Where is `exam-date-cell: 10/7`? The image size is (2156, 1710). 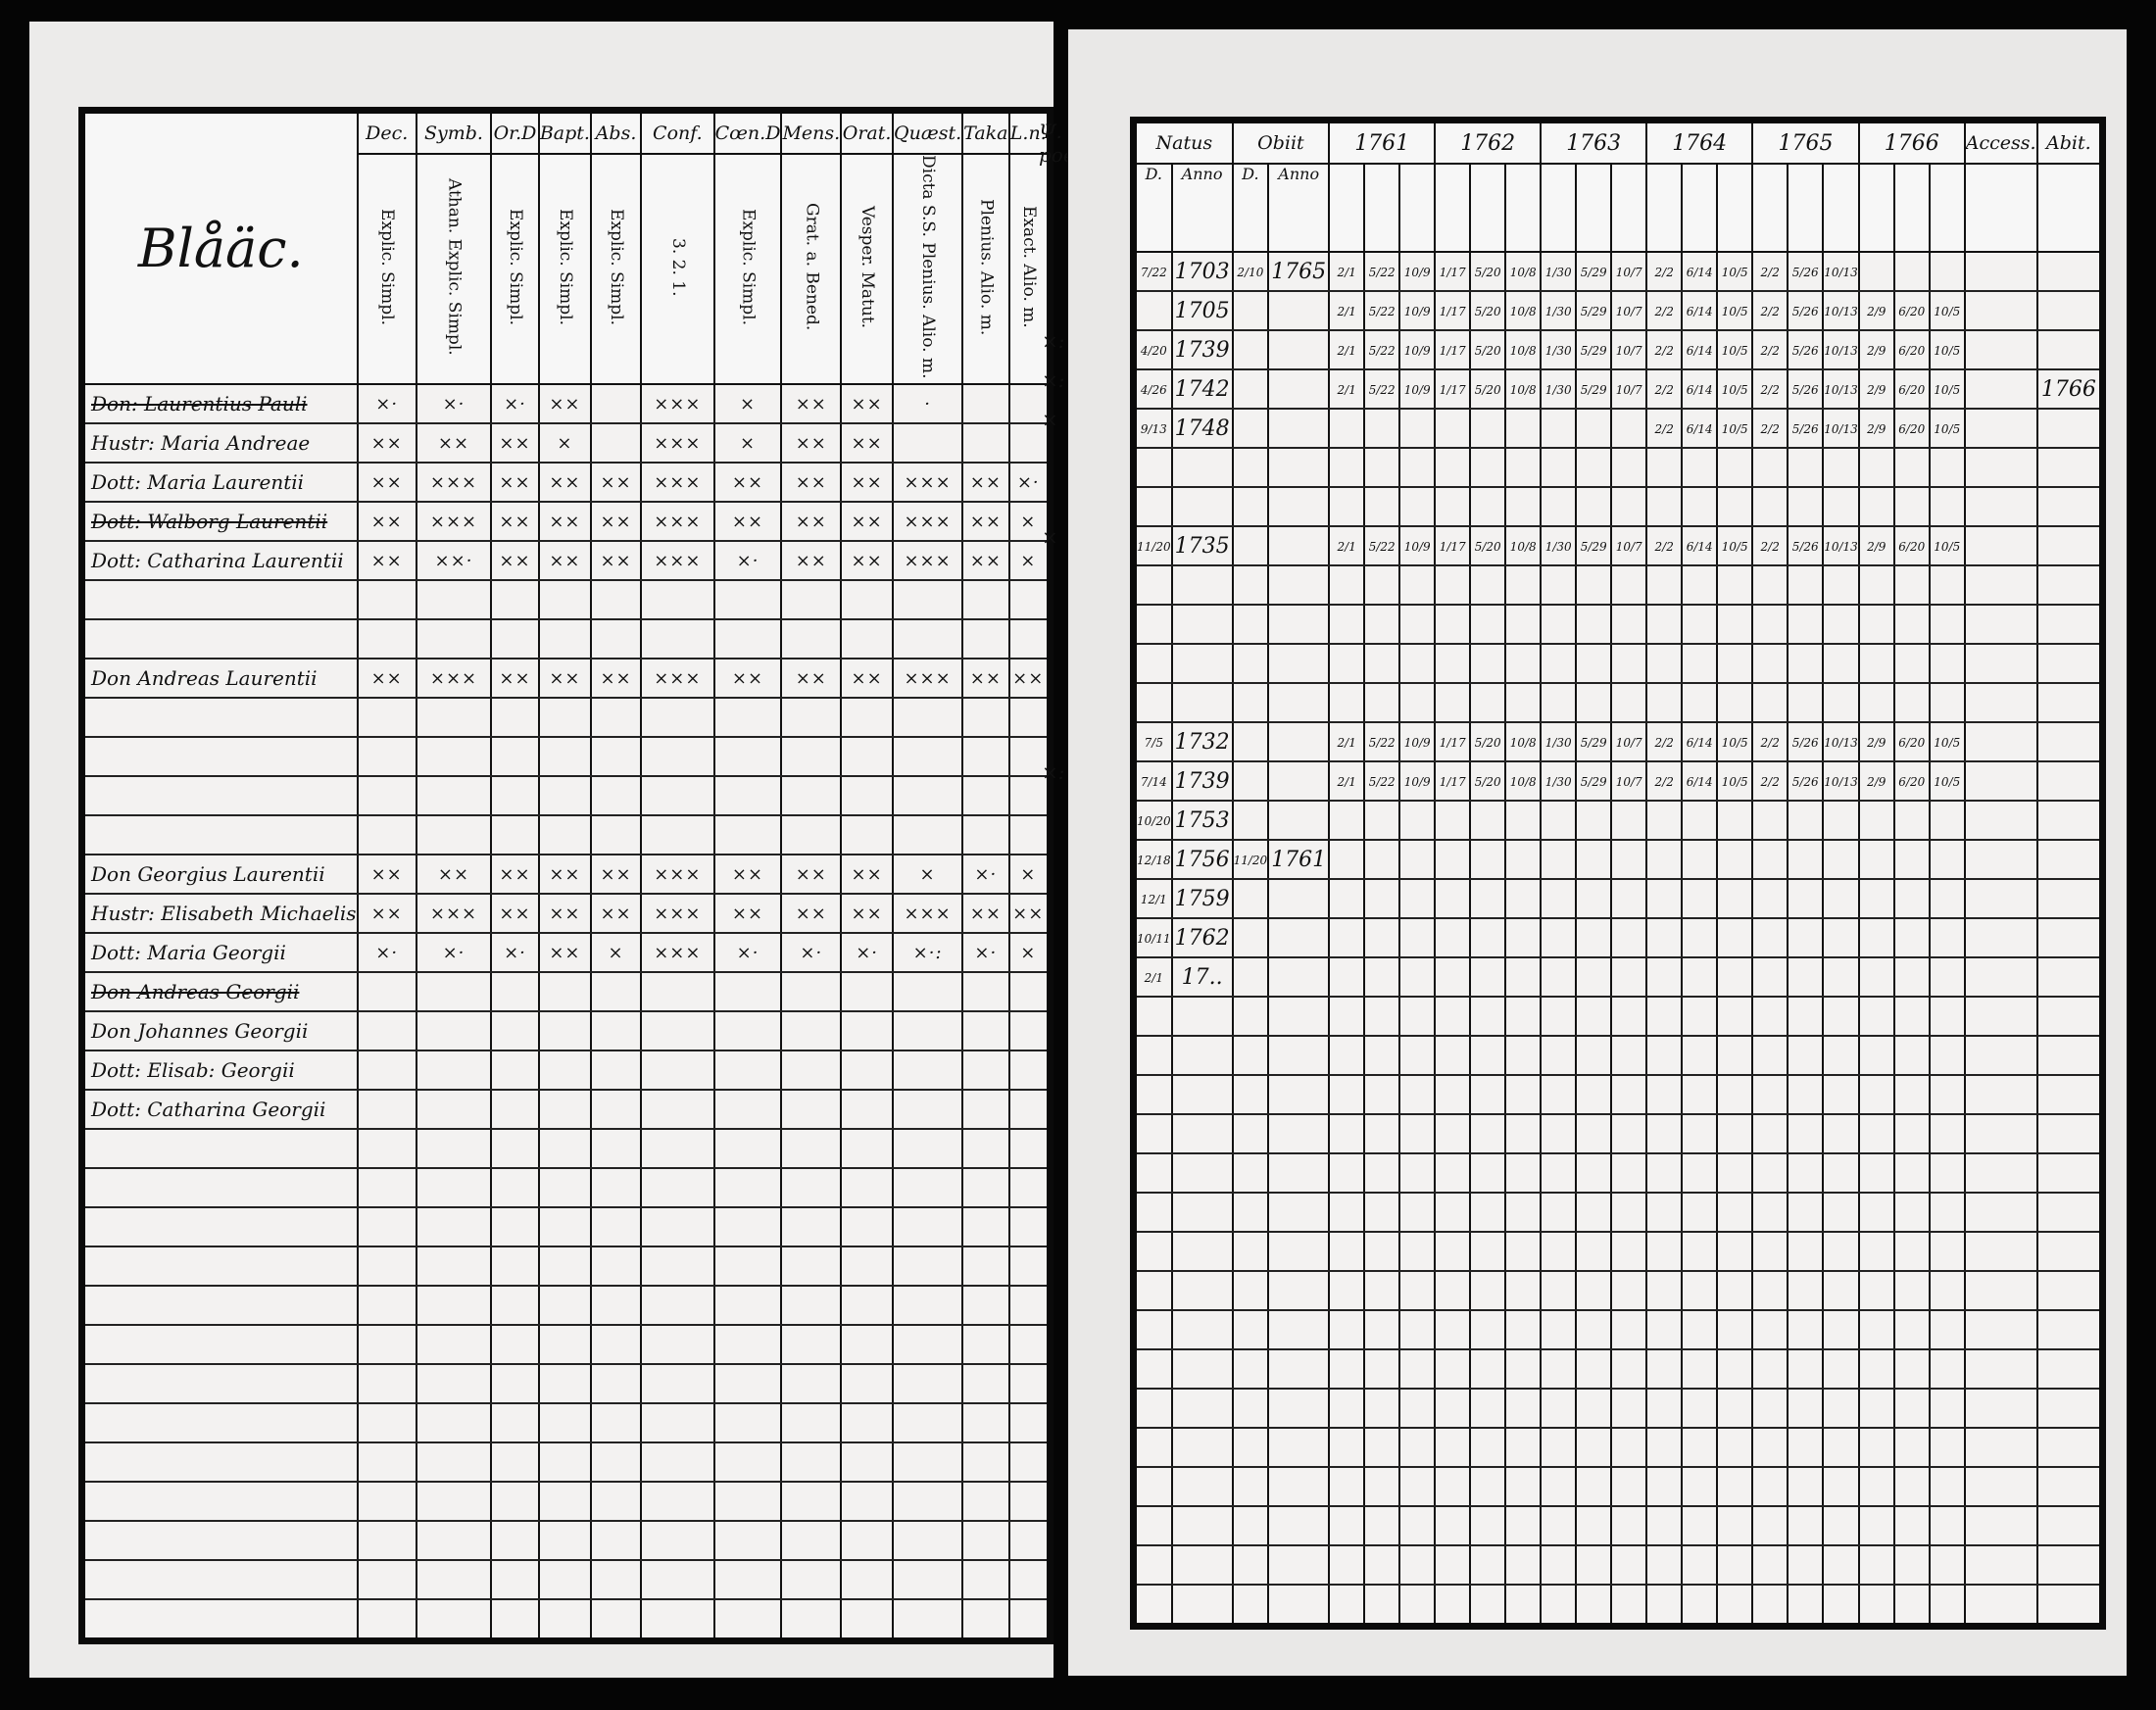
exam-date-cell: 10/7 is located at coordinates (1629, 742).